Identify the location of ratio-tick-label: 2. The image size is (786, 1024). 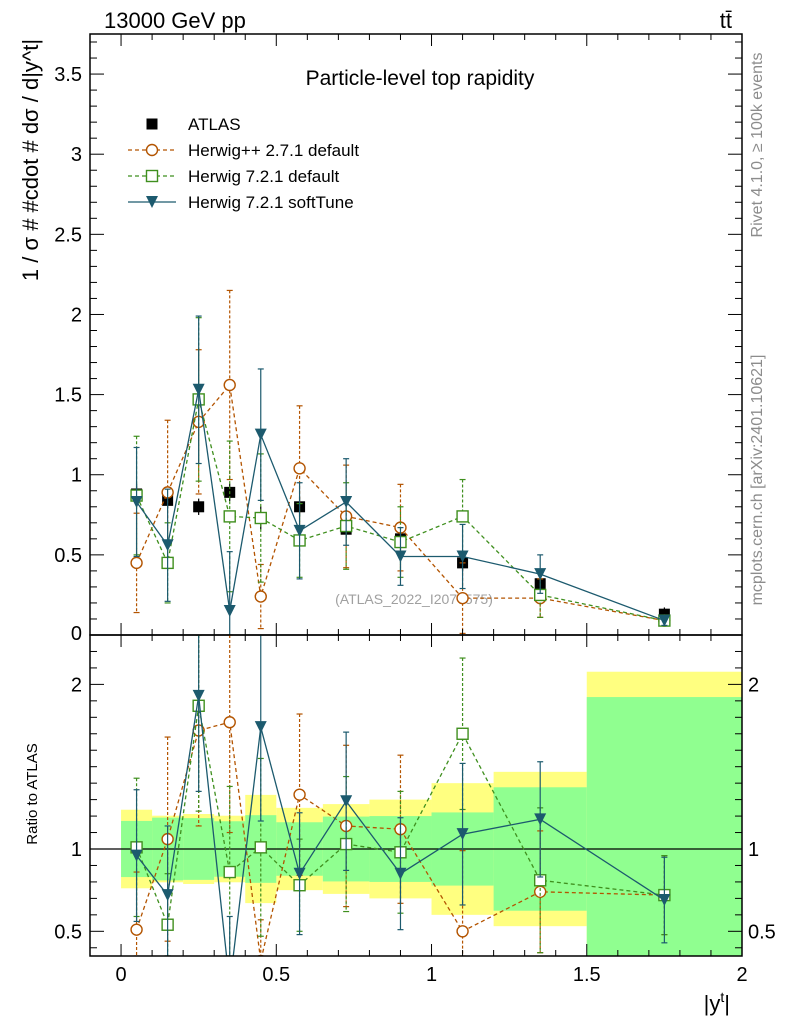
(76, 685).